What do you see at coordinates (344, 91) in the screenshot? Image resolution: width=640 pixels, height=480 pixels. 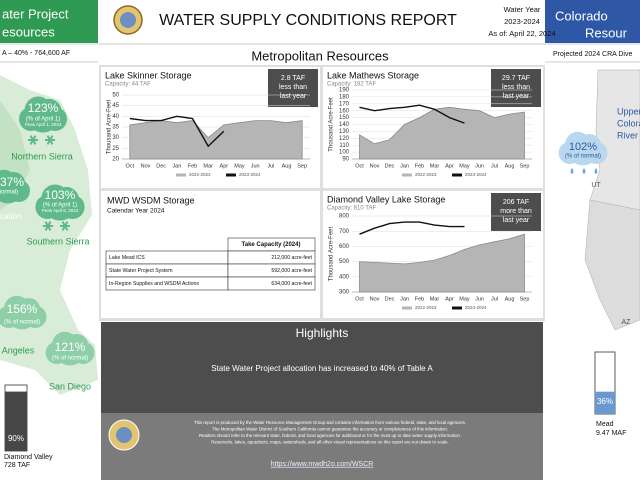 I see `y-tick-label: 190` at bounding box center [344, 91].